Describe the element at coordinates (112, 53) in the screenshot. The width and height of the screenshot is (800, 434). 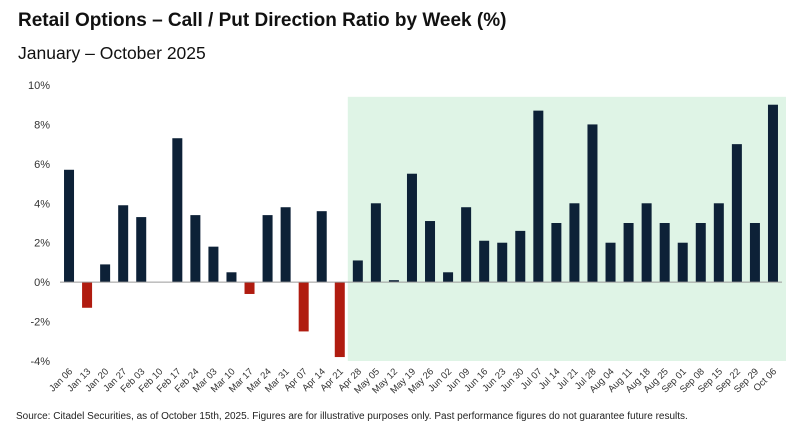
I see `chart-subtitle: January – October 2025` at that location.